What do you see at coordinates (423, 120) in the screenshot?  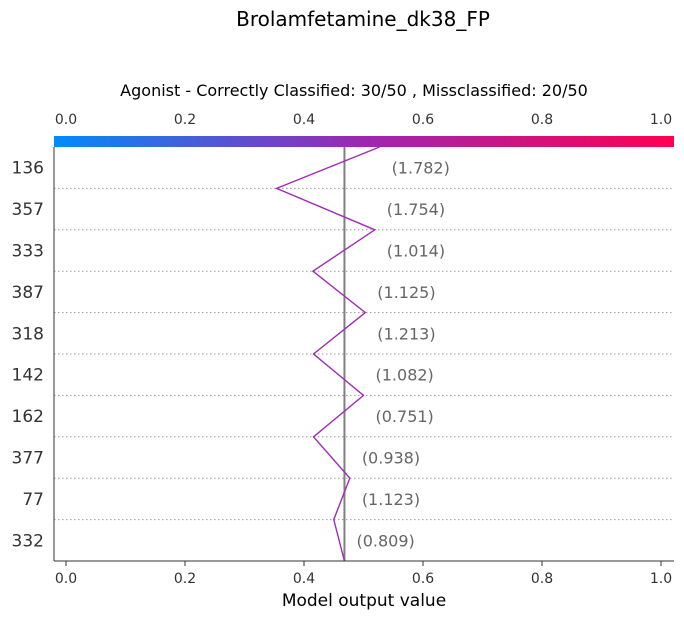 I see `top-tick-label: 0.6` at bounding box center [423, 120].